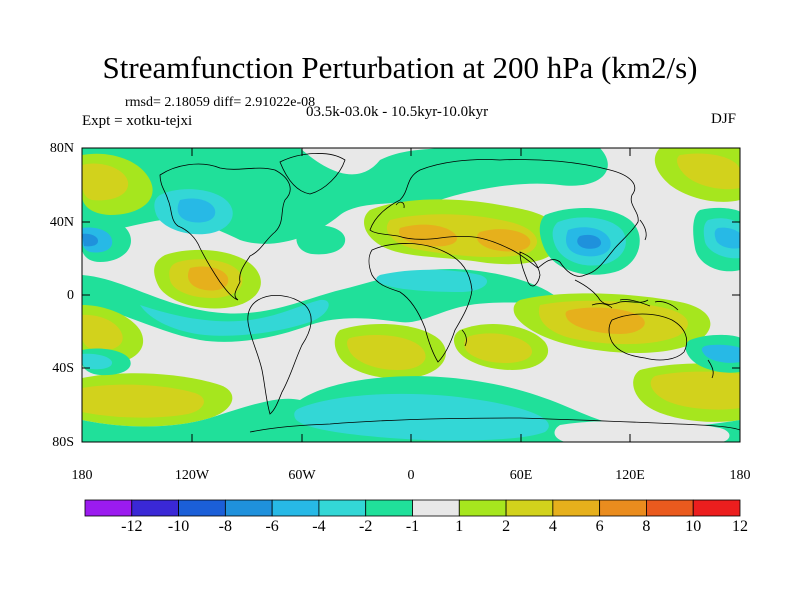  What do you see at coordinates (740, 526) in the screenshot?
I see `colorbar-label: 12` at bounding box center [740, 526].